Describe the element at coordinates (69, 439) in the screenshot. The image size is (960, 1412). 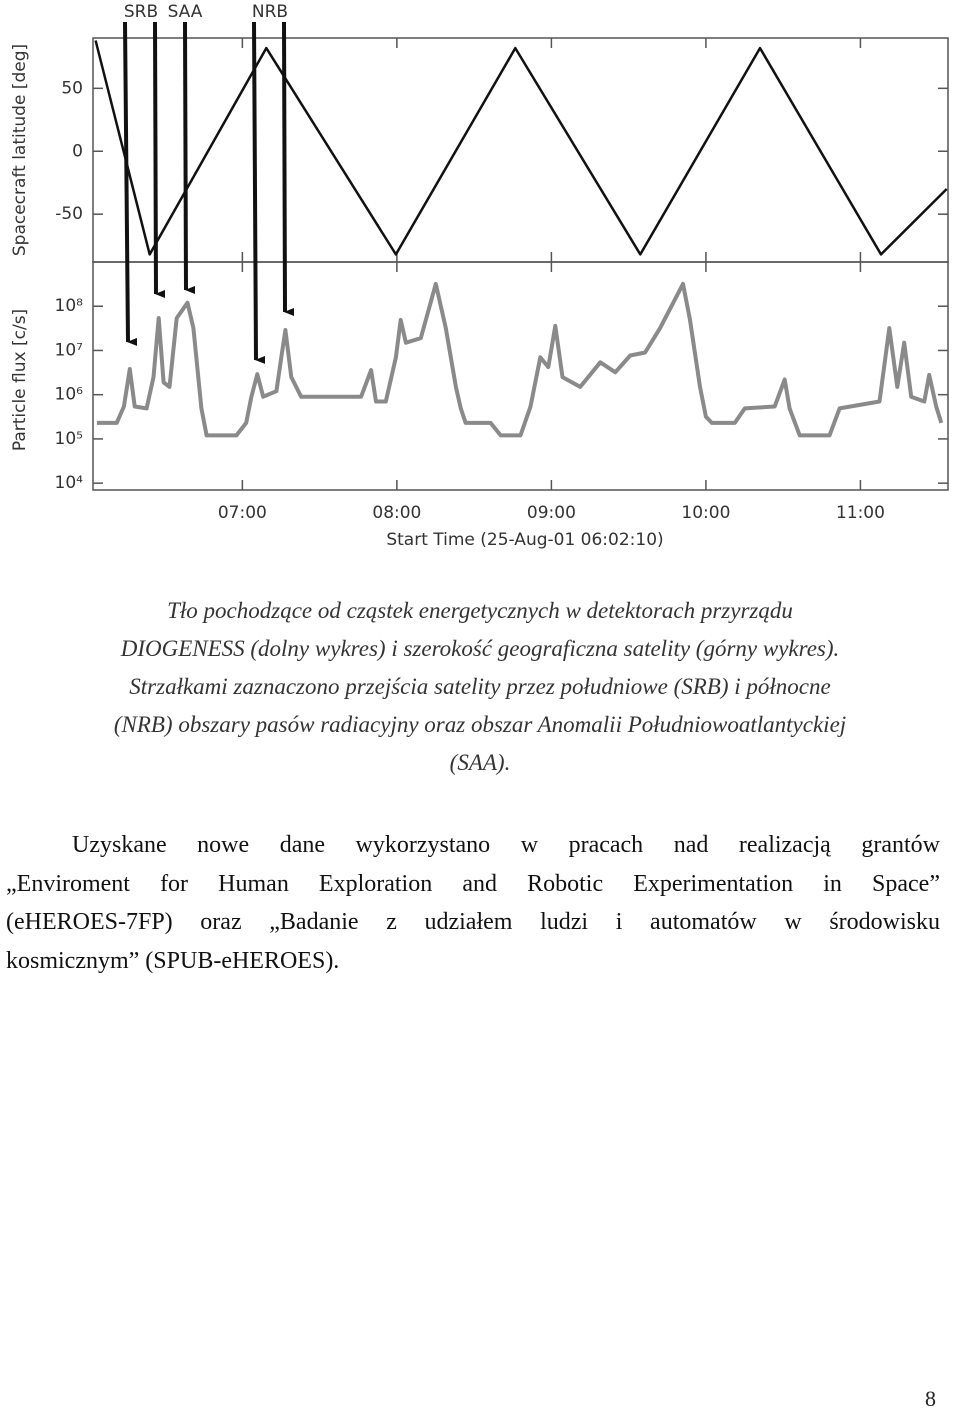
I see `y-tick-label: 10⁵` at that location.